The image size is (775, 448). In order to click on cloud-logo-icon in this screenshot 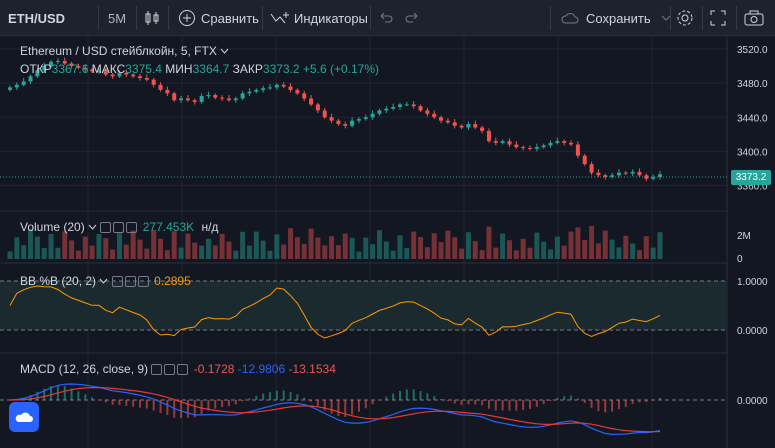, I will do `click(24, 417)`.